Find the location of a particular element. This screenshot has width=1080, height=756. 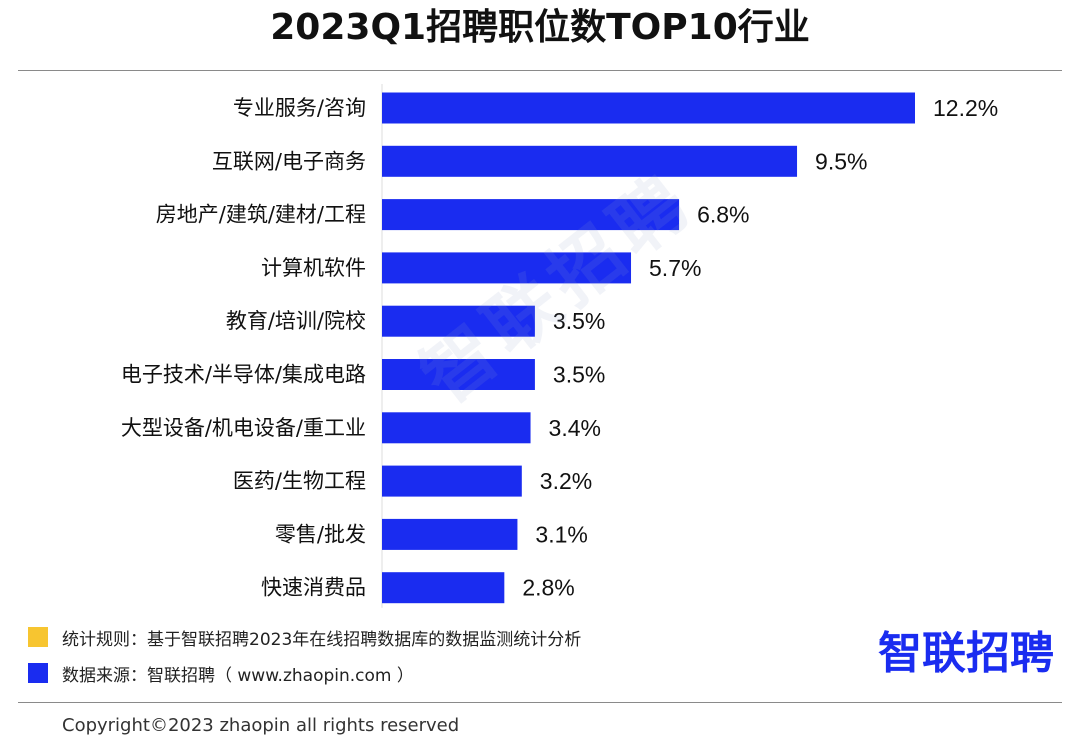

value-label: 3.4% is located at coordinates (575, 428).